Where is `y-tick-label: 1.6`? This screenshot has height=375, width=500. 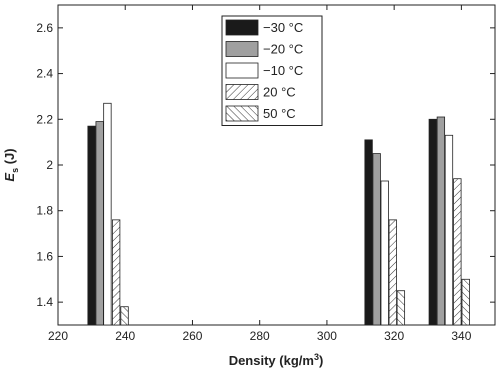 y-tick-label: 1.6 is located at coordinates (44, 256).